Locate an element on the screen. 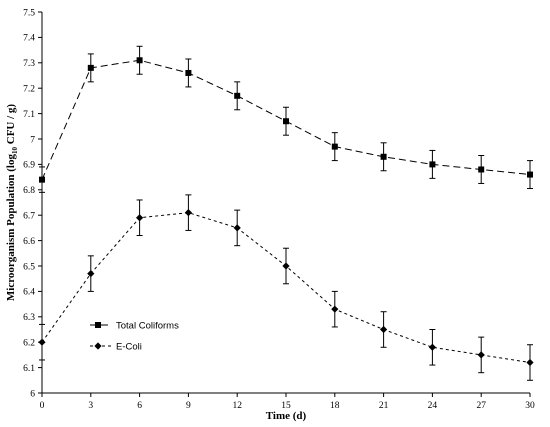  x-tick-label: 27 is located at coordinates (481, 406).